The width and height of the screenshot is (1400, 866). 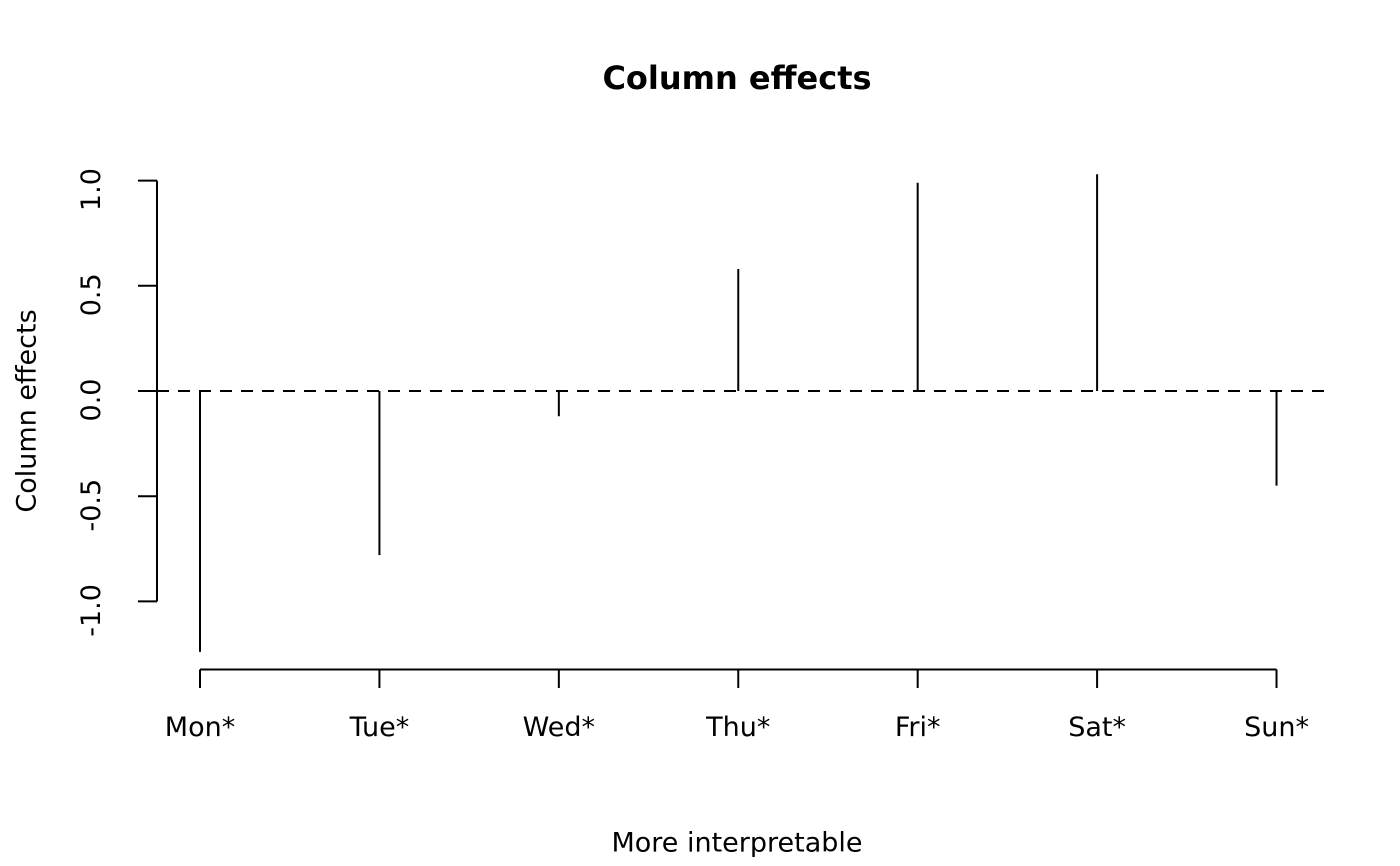 What do you see at coordinates (559, 727) in the screenshot?
I see `x-tick-label-wed: Wed*` at bounding box center [559, 727].